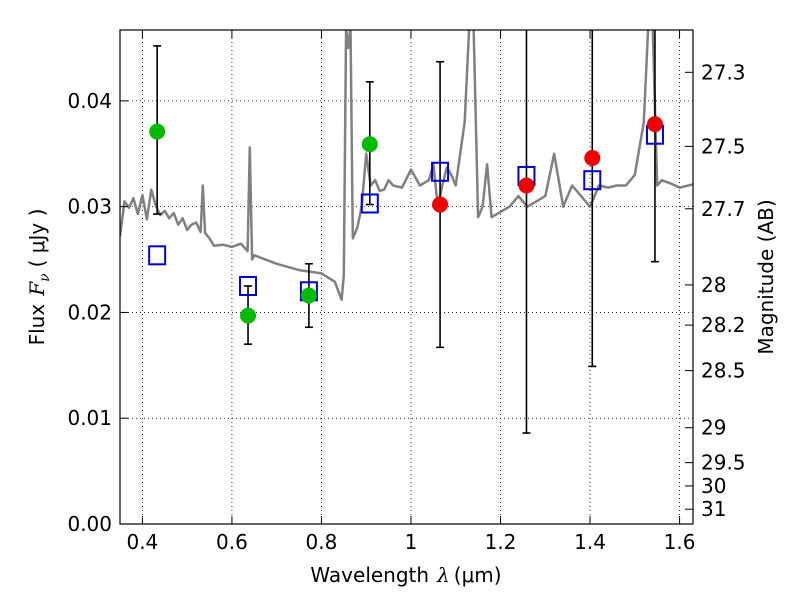 This screenshot has width=800, height=600. What do you see at coordinates (713, 486) in the screenshot?
I see `y2-tick-label: 30` at bounding box center [713, 486].